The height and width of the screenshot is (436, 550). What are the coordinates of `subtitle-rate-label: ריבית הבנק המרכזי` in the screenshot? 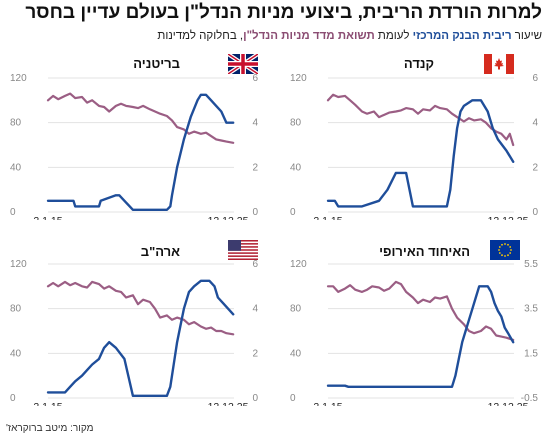 It's located at (462, 36).